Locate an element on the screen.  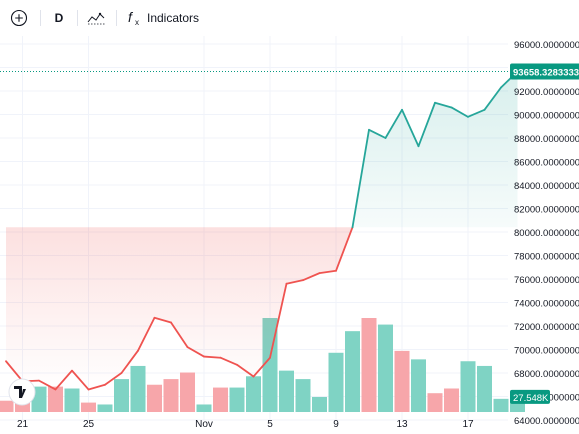
y-tick-label: 82000.00000000 is located at coordinates (546, 210).